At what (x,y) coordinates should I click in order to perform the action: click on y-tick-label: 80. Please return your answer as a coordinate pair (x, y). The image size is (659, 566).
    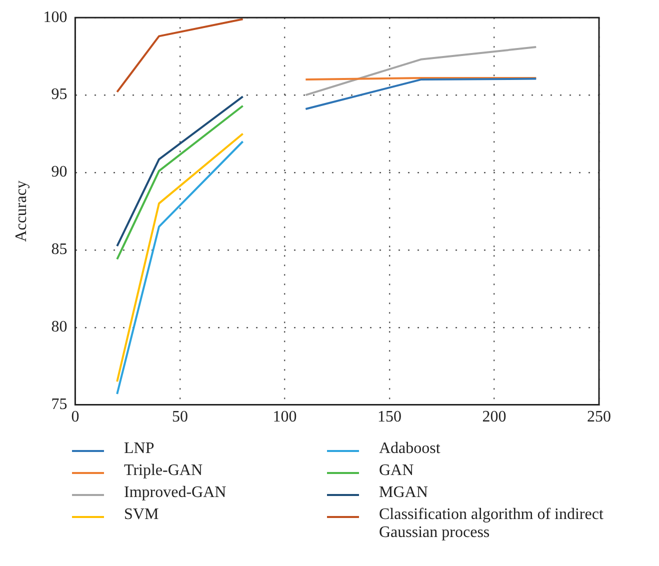
    Looking at the image, I should click on (59, 327).